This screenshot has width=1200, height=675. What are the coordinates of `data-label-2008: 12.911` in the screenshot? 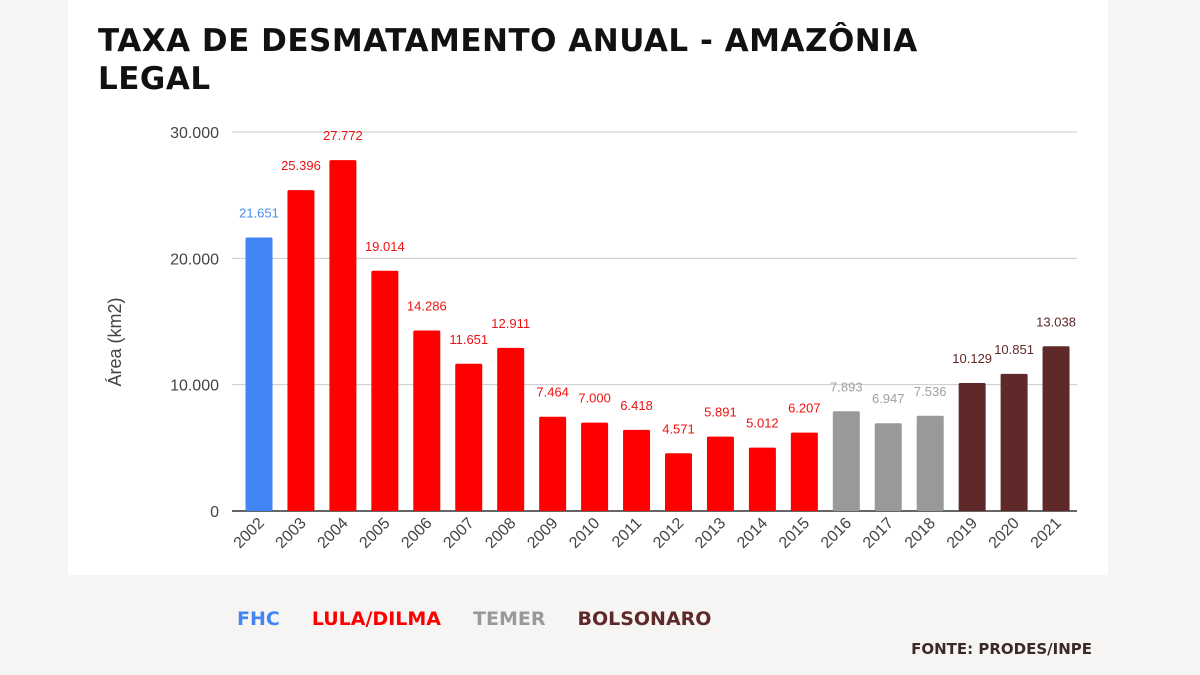 It's located at (510, 323).